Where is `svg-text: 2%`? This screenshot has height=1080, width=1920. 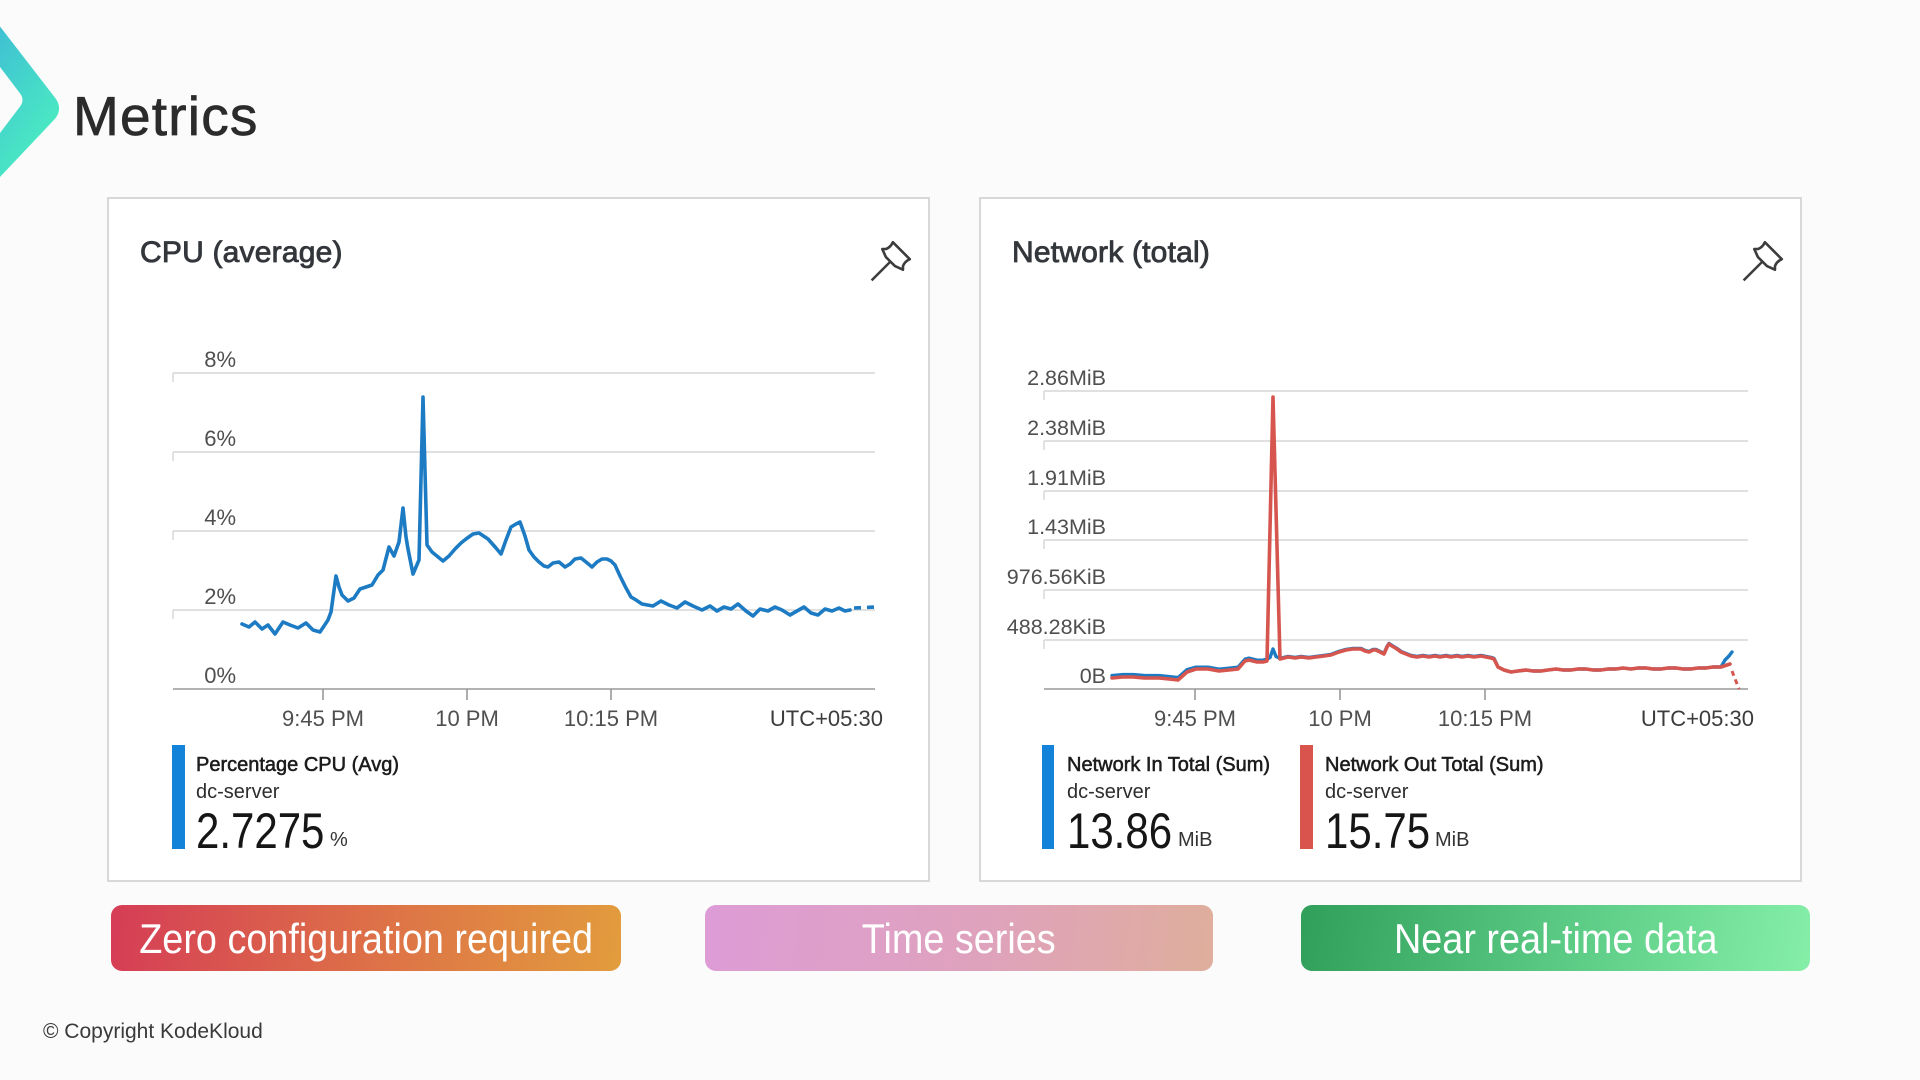
svg-text: 2% is located at coordinates (220, 596).